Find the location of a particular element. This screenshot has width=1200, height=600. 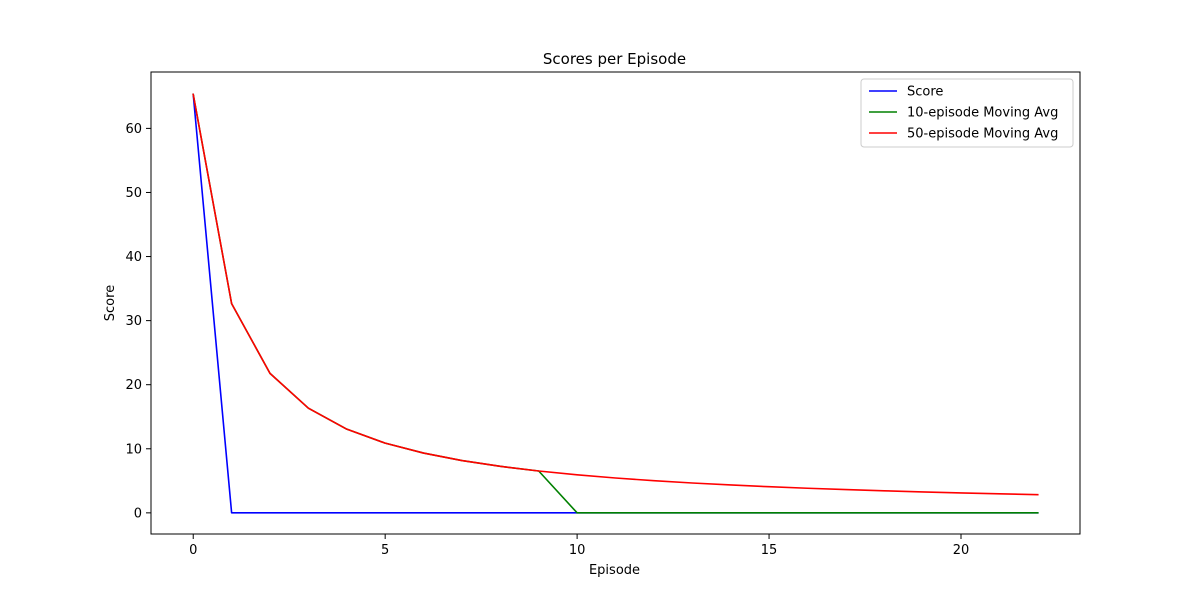

y-tick-label: 0 is located at coordinates (138, 513).